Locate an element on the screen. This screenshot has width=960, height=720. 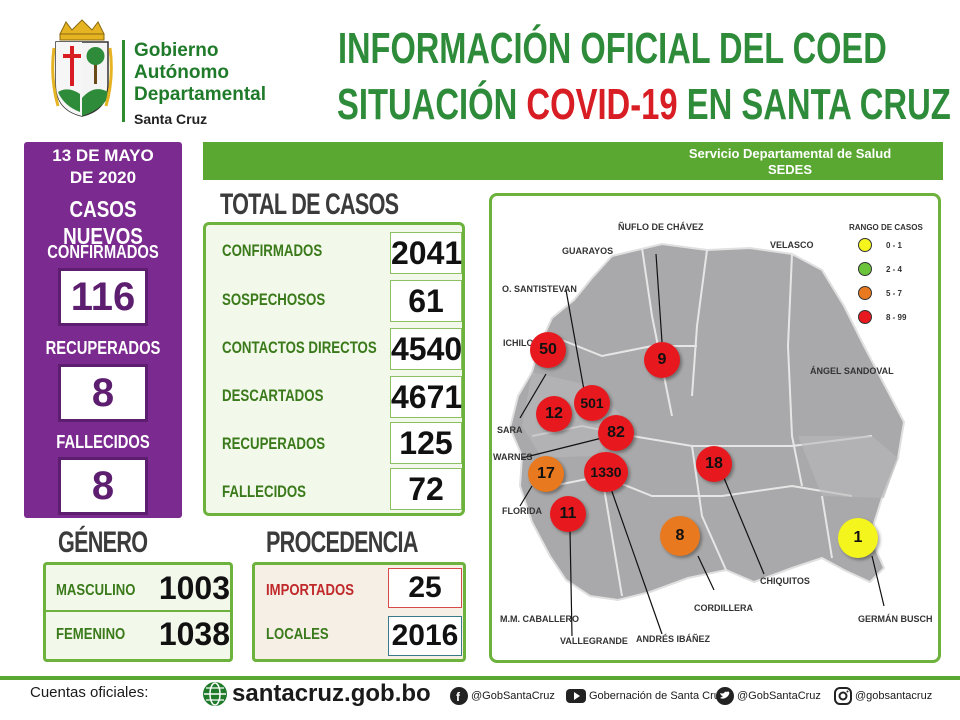
daily-subtitle: CASOS NUEVOS is located at coordinates (103, 222).